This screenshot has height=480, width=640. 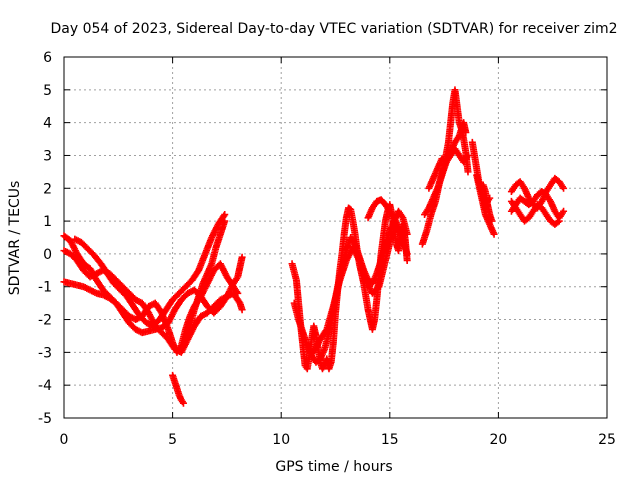 I want to click on data-point-s13, so click(x=468, y=155).